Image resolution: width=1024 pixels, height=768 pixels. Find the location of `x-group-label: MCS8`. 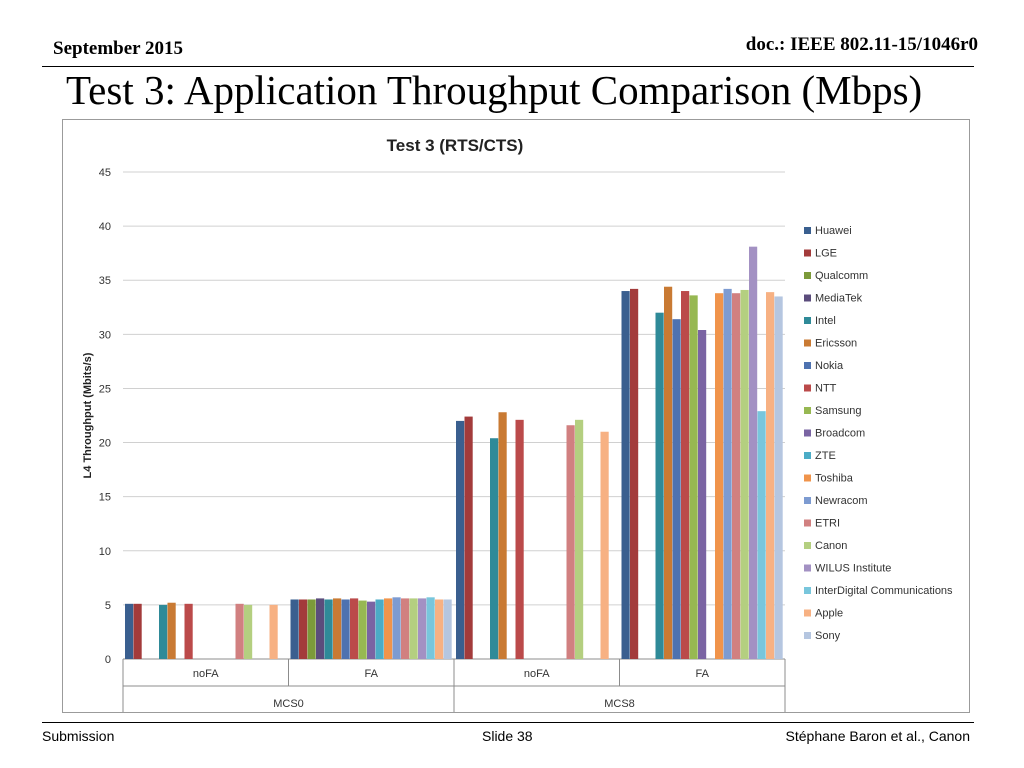

x-group-label: MCS8 is located at coordinates (619, 704).